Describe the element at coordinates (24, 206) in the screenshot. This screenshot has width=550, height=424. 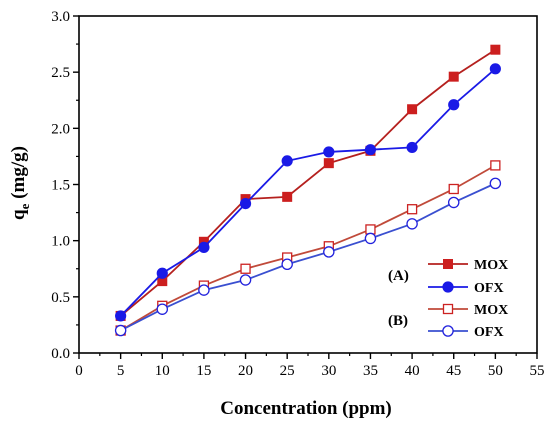
I see `y-axis-title-subscript: e` at that location.